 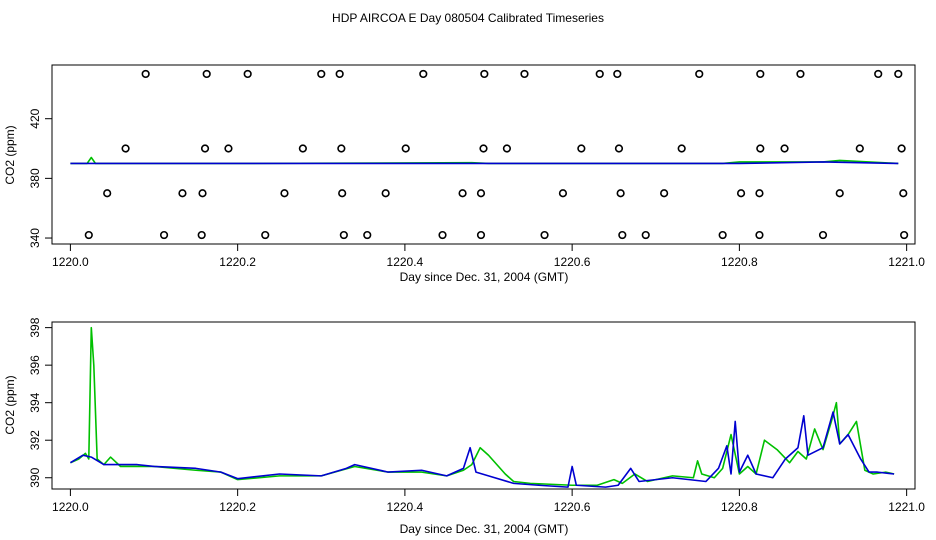 What do you see at coordinates (35, 178) in the screenshot?
I see `top-y-tick-label: 380` at bounding box center [35, 178].